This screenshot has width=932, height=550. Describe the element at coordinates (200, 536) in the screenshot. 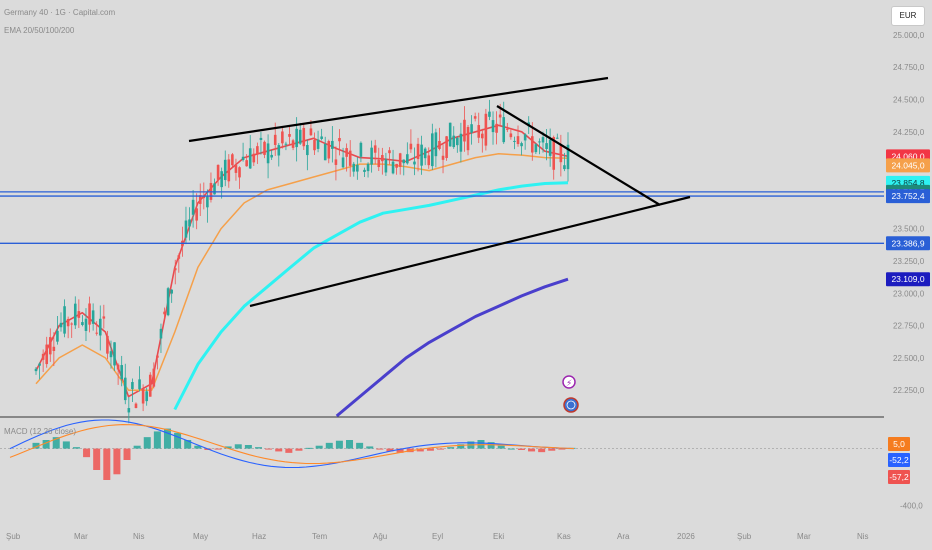

I see `x-tick-label: May` at that location.